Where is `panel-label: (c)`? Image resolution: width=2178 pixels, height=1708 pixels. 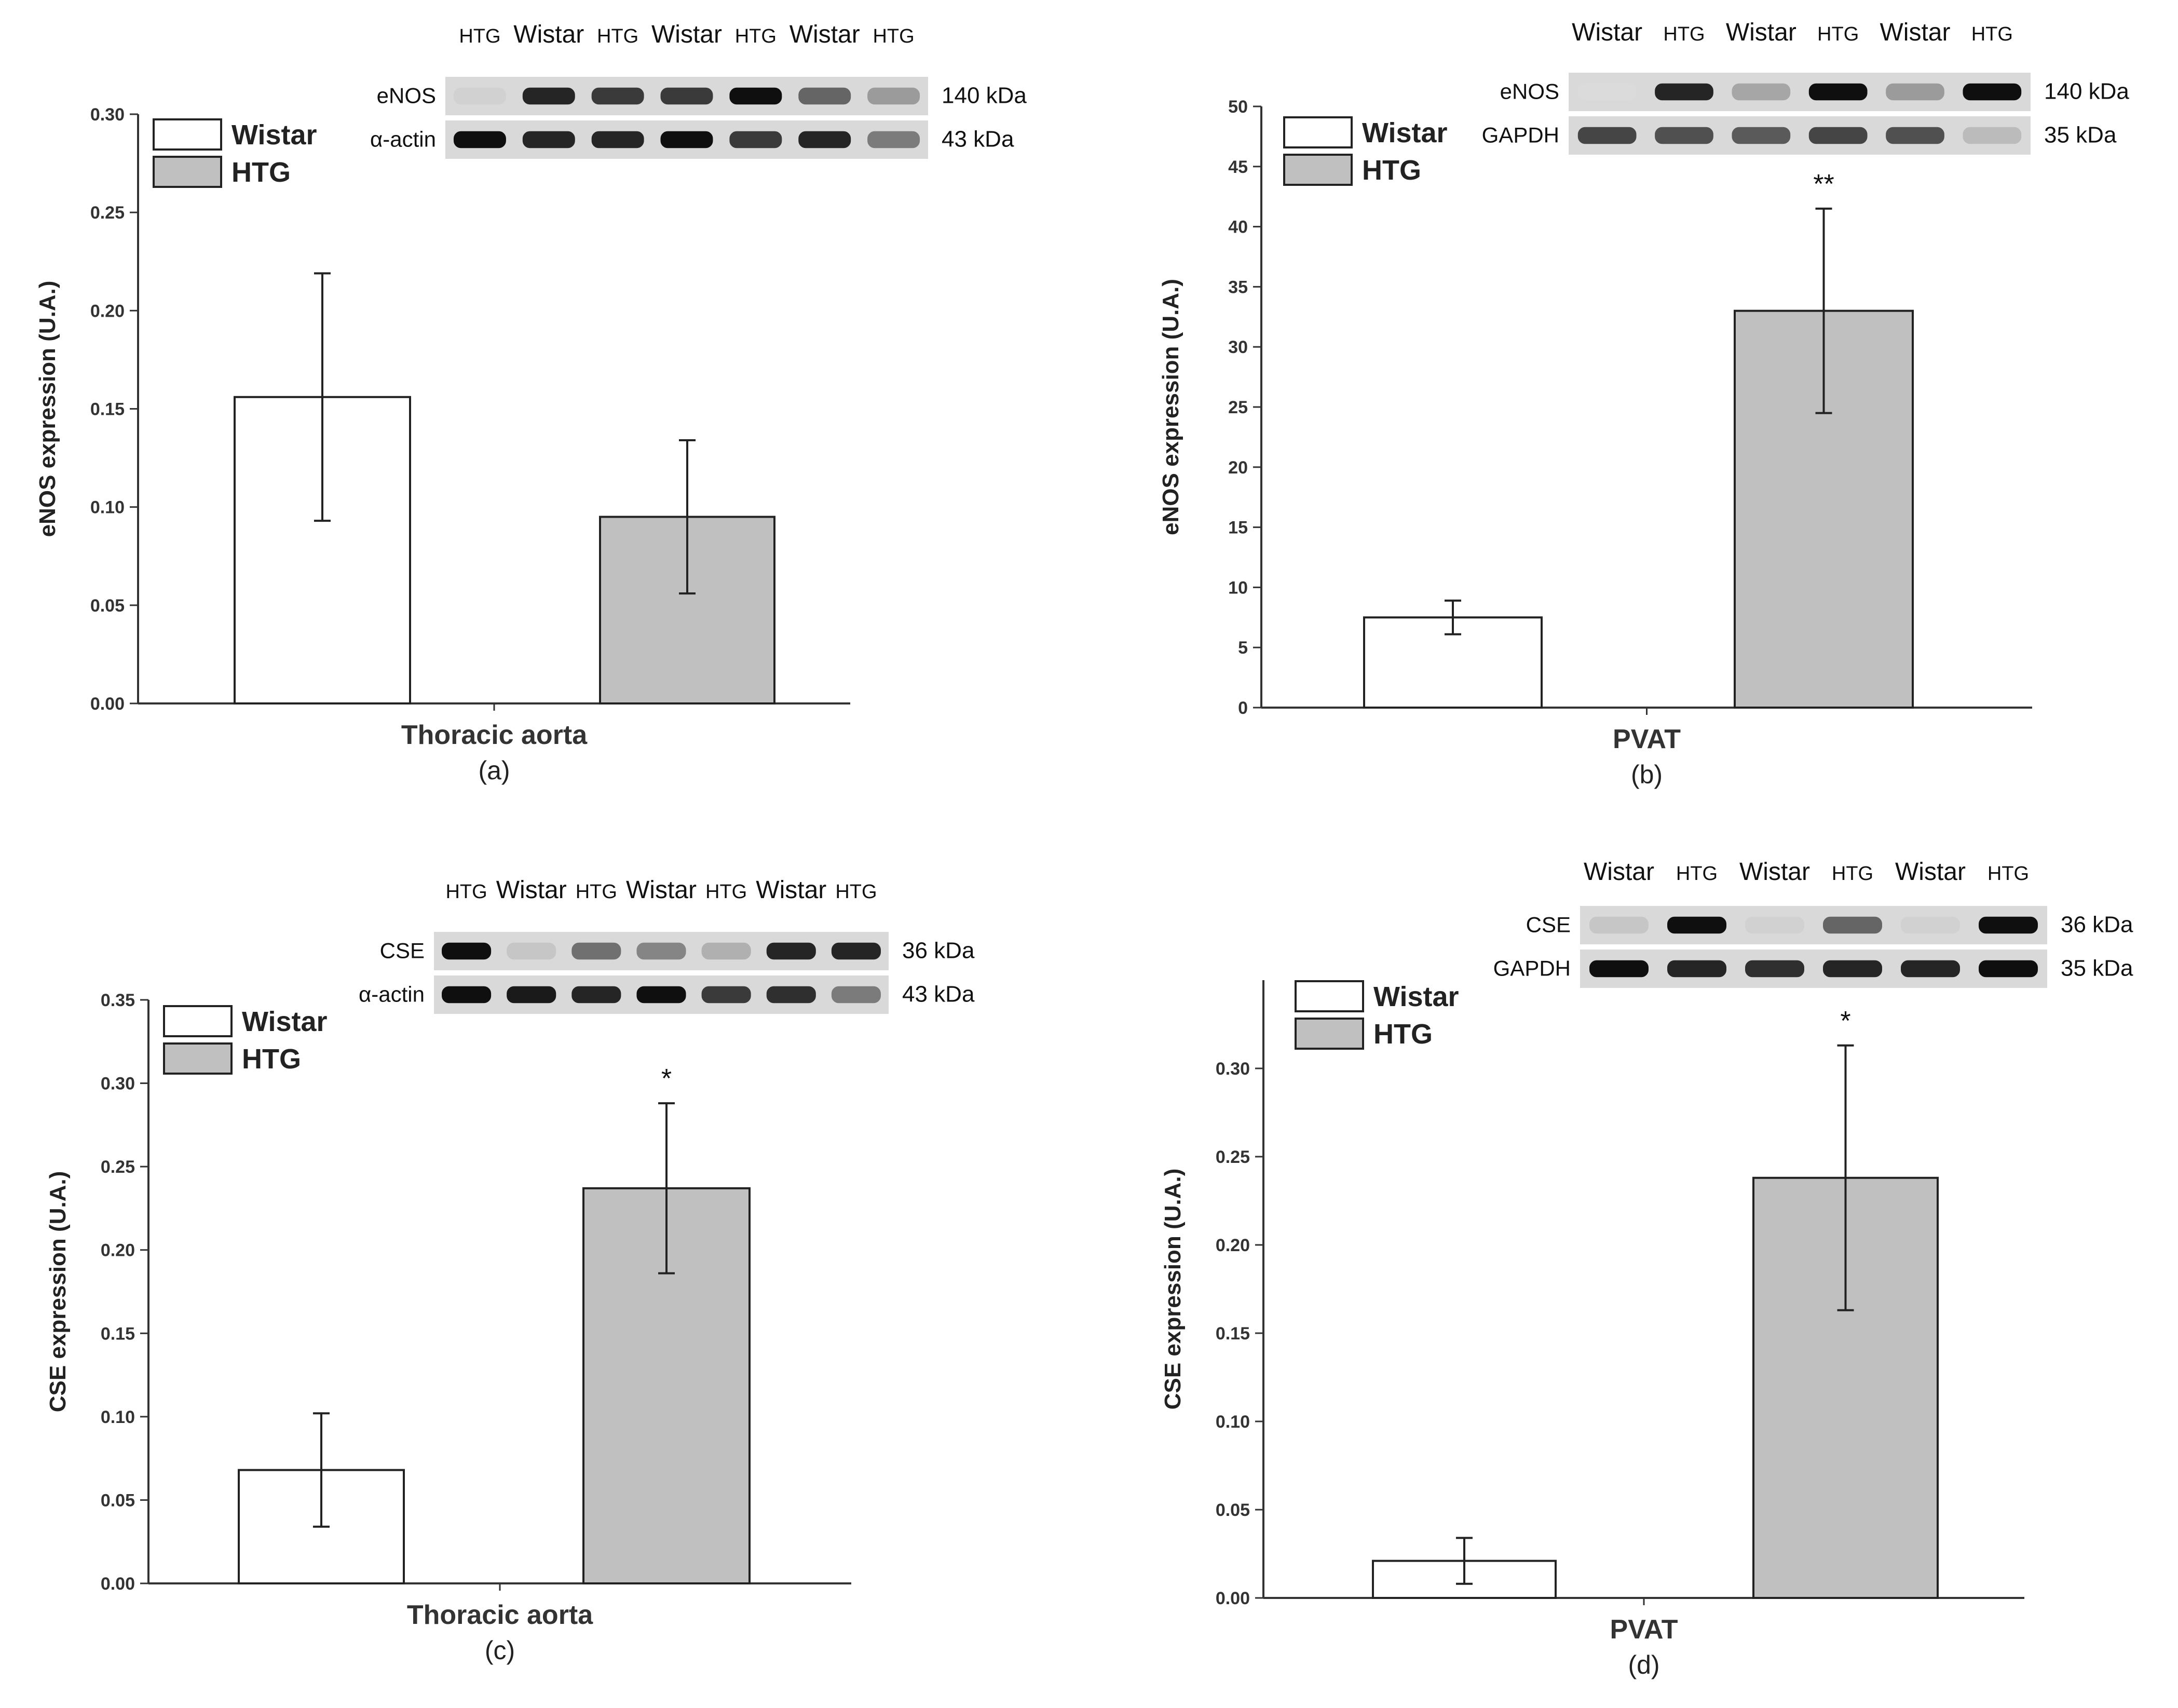 panel-label: (c) is located at coordinates (500, 1650).